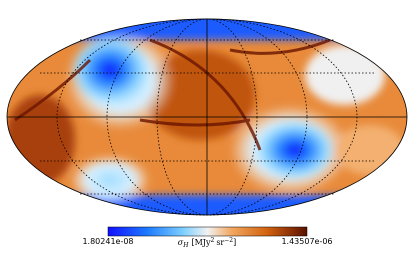 This screenshot has height=268, width=415. Describe the element at coordinates (201, 242) in the screenshot. I see `label-unit: [MJy` at that location.